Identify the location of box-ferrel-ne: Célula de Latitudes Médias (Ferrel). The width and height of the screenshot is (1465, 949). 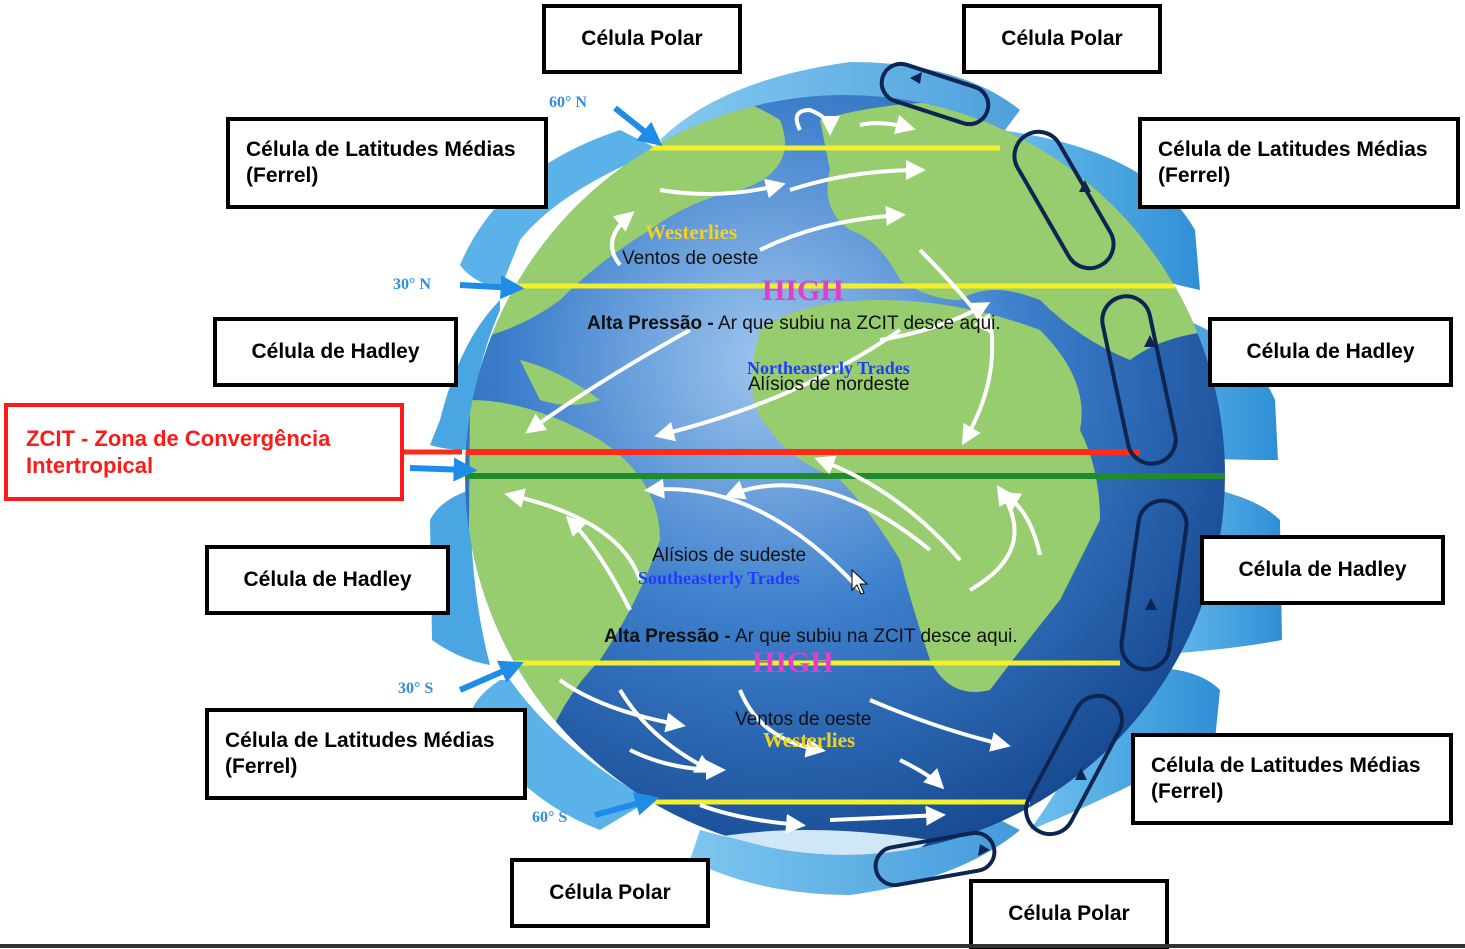
(1299, 163).